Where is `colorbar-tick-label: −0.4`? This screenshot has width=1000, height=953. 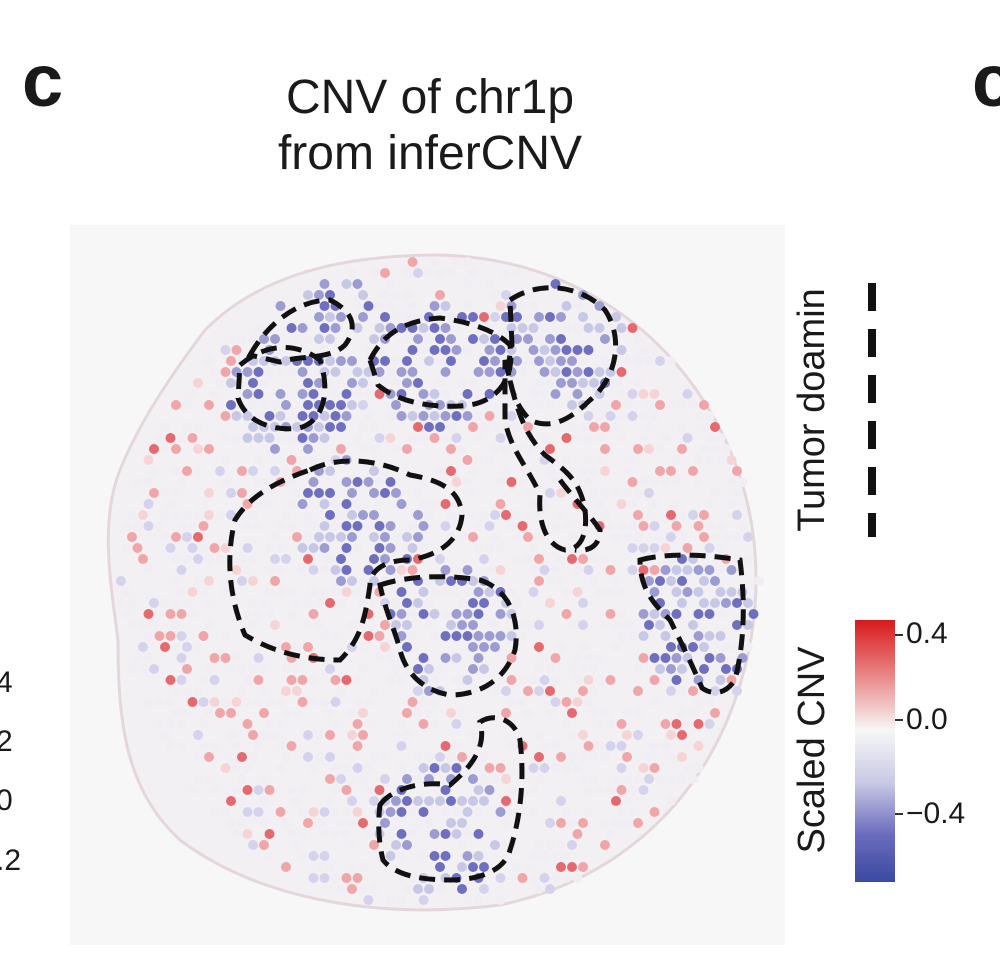 colorbar-tick-label: −0.4 is located at coordinates (936, 813).